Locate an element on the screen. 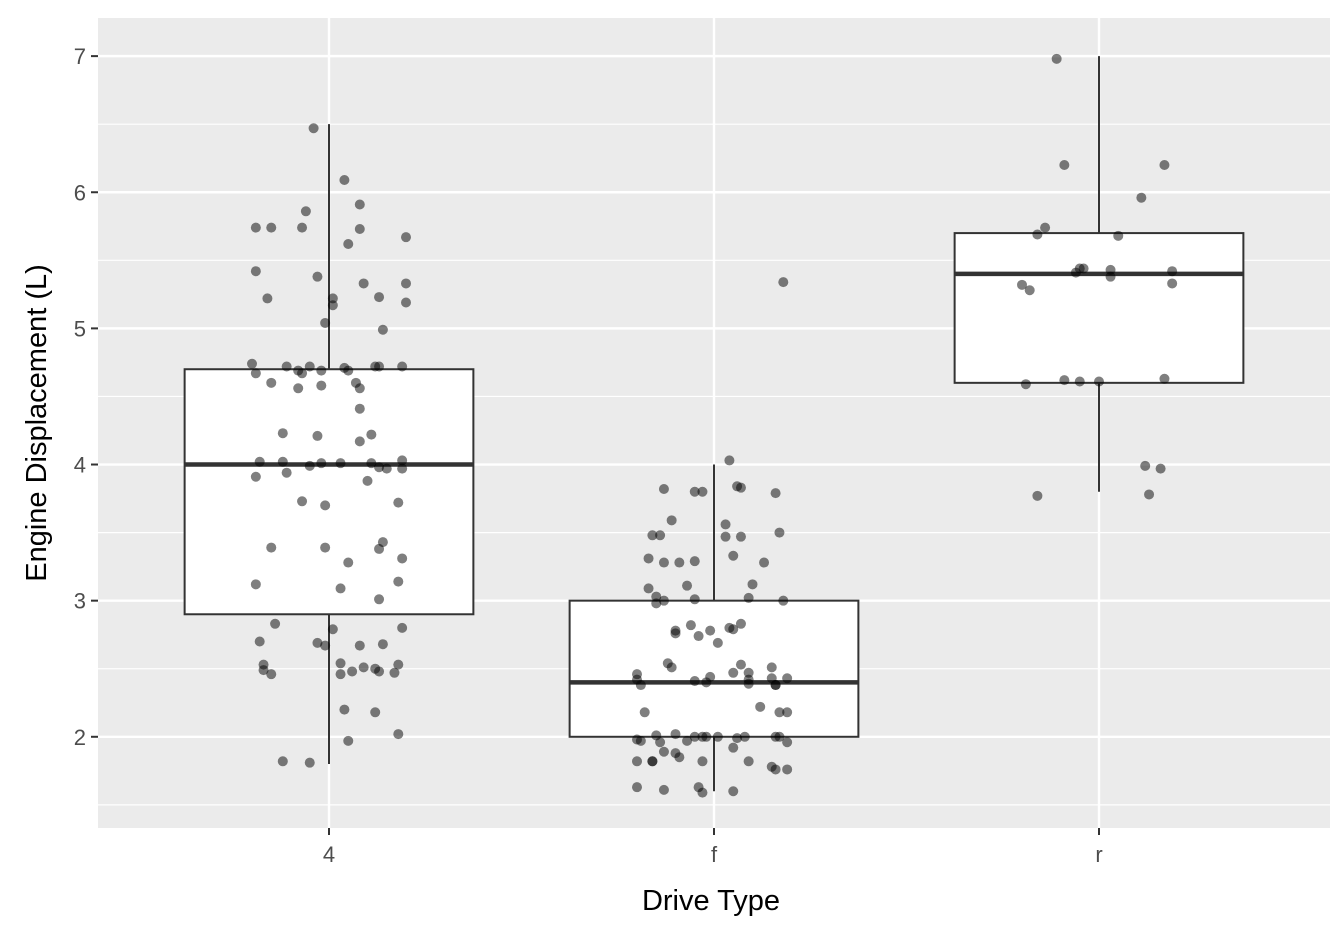  x-axis-title: Drive Type is located at coordinates (711, 901).